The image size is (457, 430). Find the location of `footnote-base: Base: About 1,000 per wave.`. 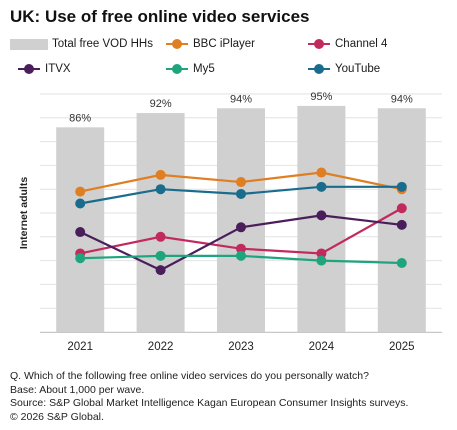

footnote-base: Base: About 1,000 per wave. is located at coordinates (77, 389).